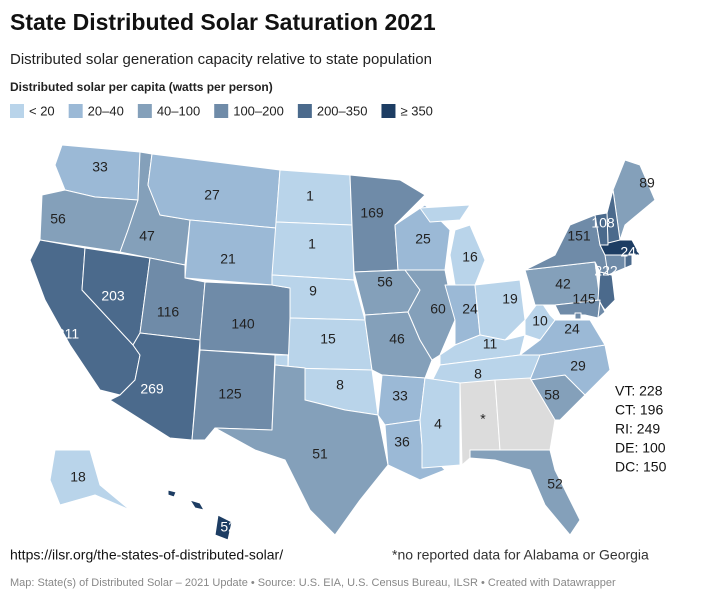  I want to click on legend: < 20 20–40 40–100 100–200 200–350 ≥ 350, so click(221, 110).